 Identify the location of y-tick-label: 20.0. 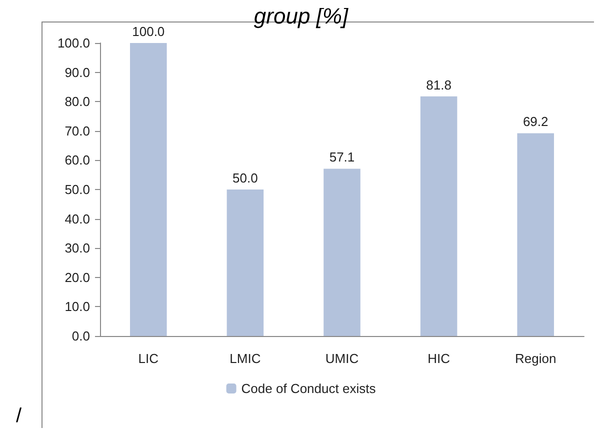
(77, 277).